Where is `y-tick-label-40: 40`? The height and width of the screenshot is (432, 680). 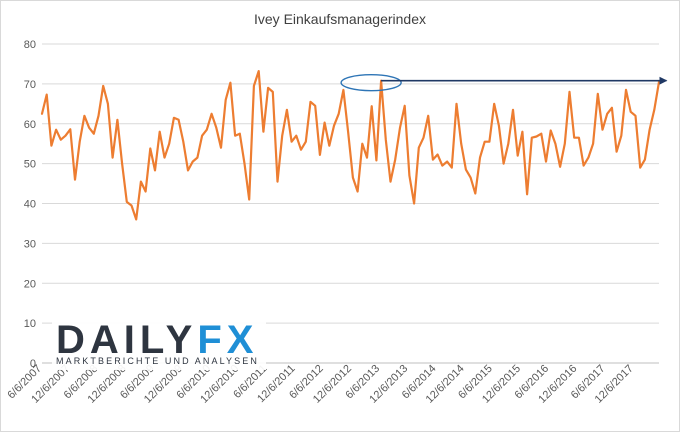
y-tick-label-40: 40 is located at coordinates (30, 205).